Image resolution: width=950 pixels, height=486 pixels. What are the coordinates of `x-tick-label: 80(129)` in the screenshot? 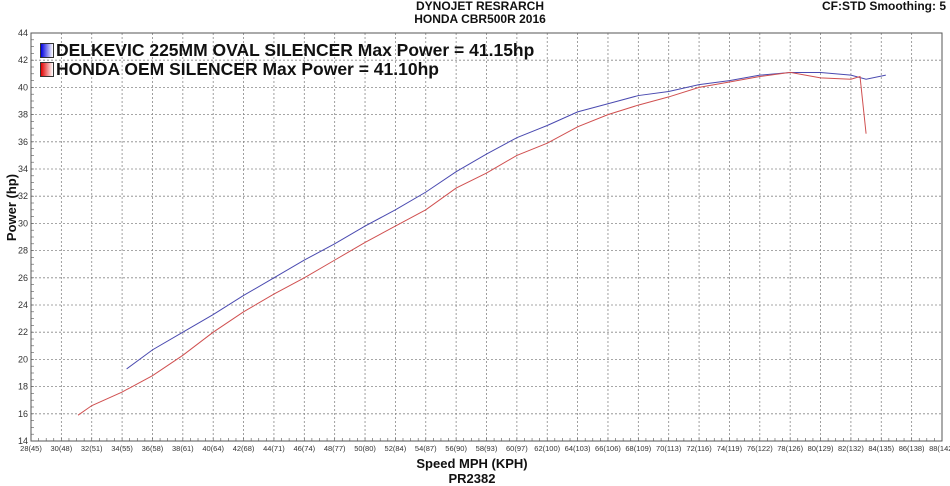 It's located at (821, 448).